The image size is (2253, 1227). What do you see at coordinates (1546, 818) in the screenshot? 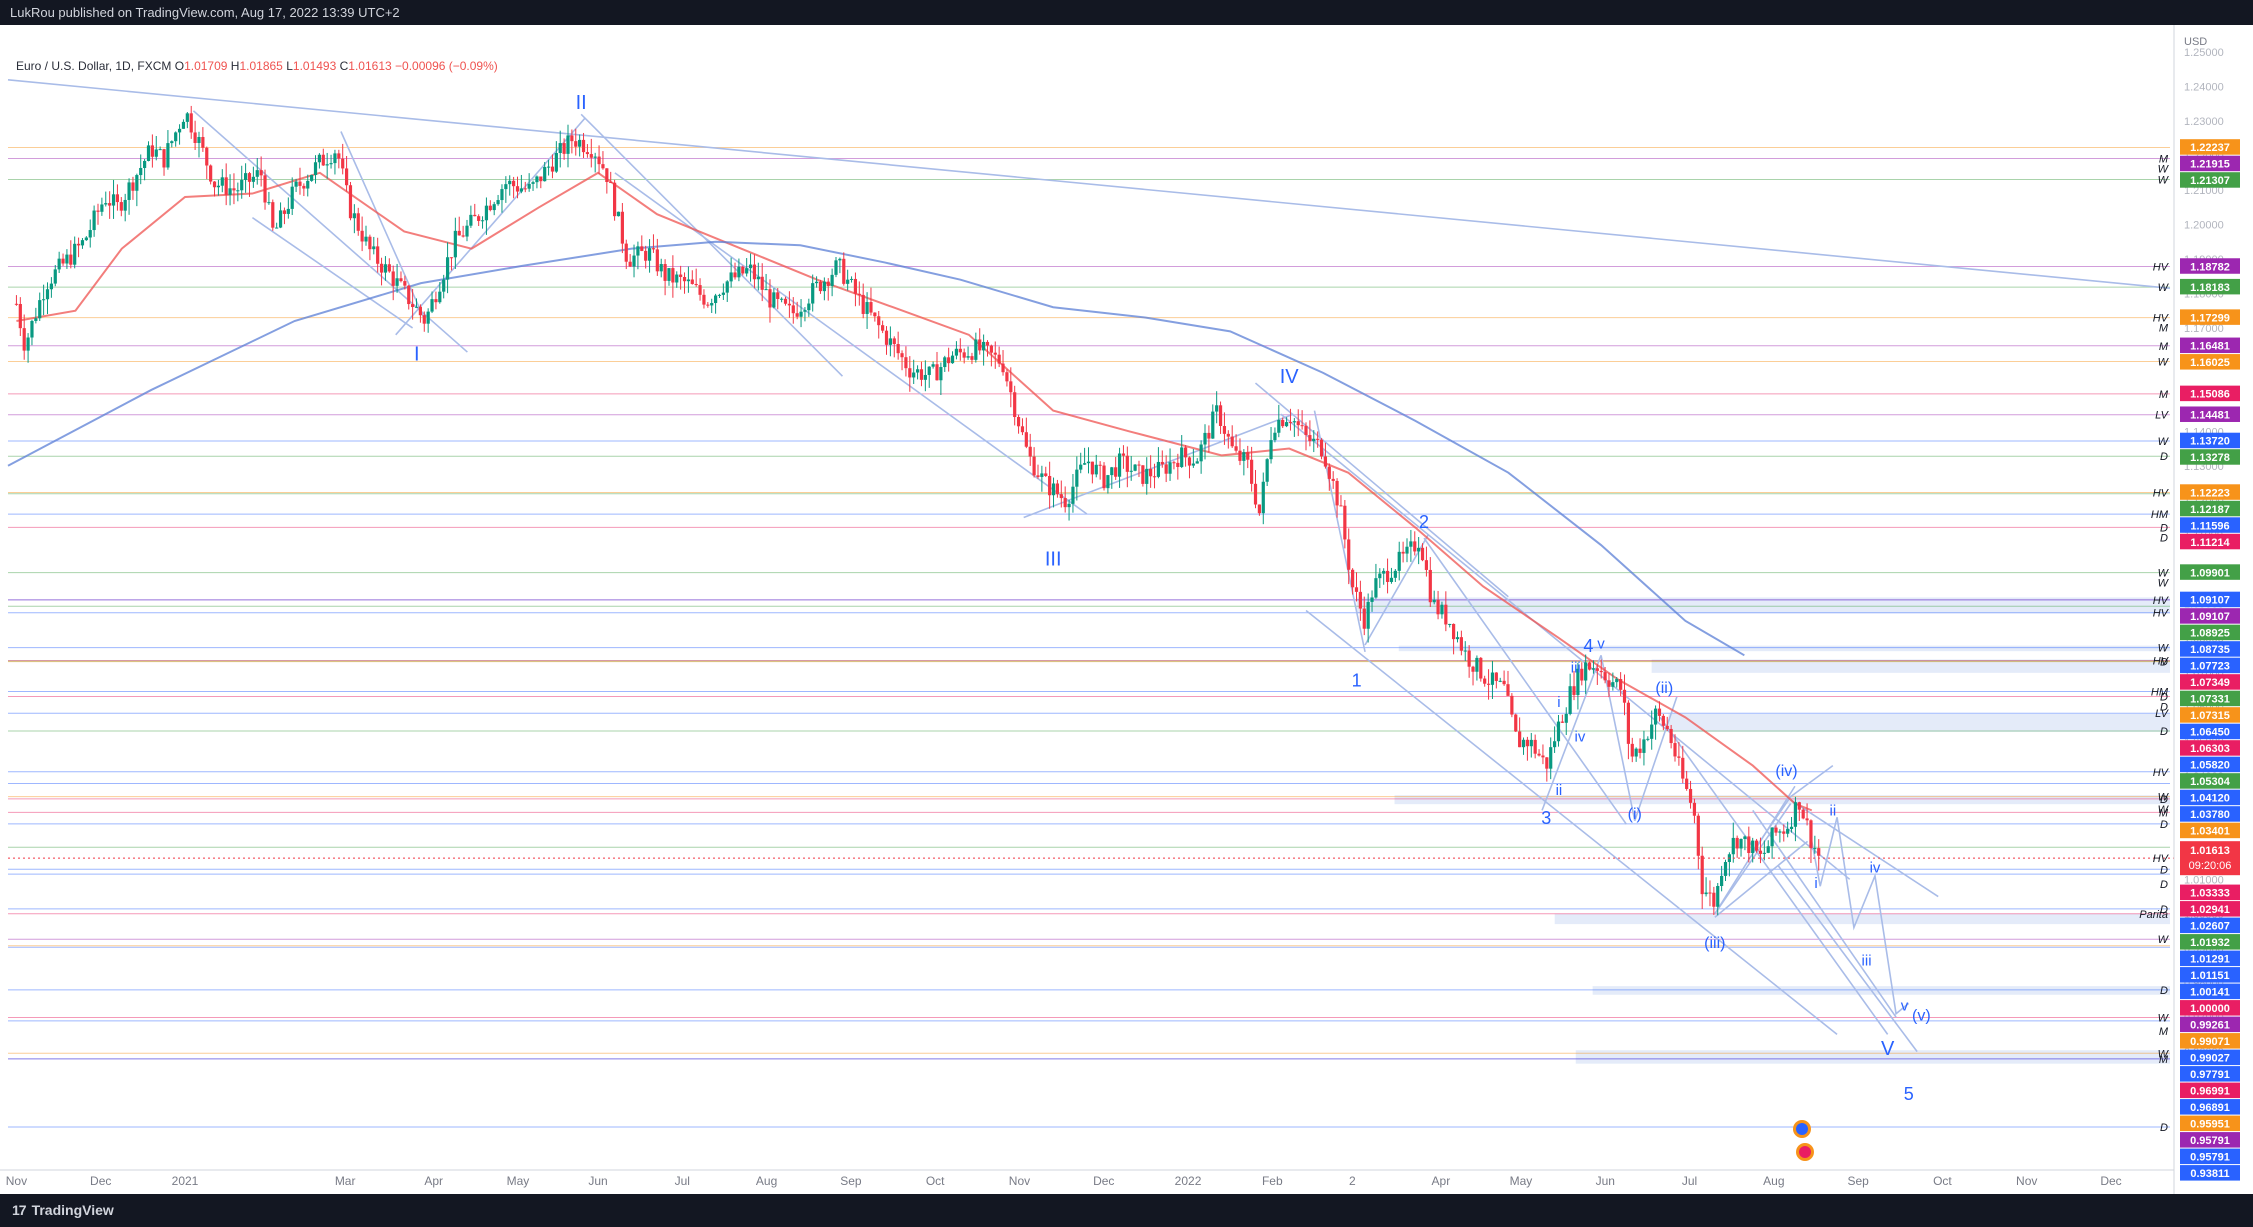
I see `wave-label-7: 3` at bounding box center [1546, 818].